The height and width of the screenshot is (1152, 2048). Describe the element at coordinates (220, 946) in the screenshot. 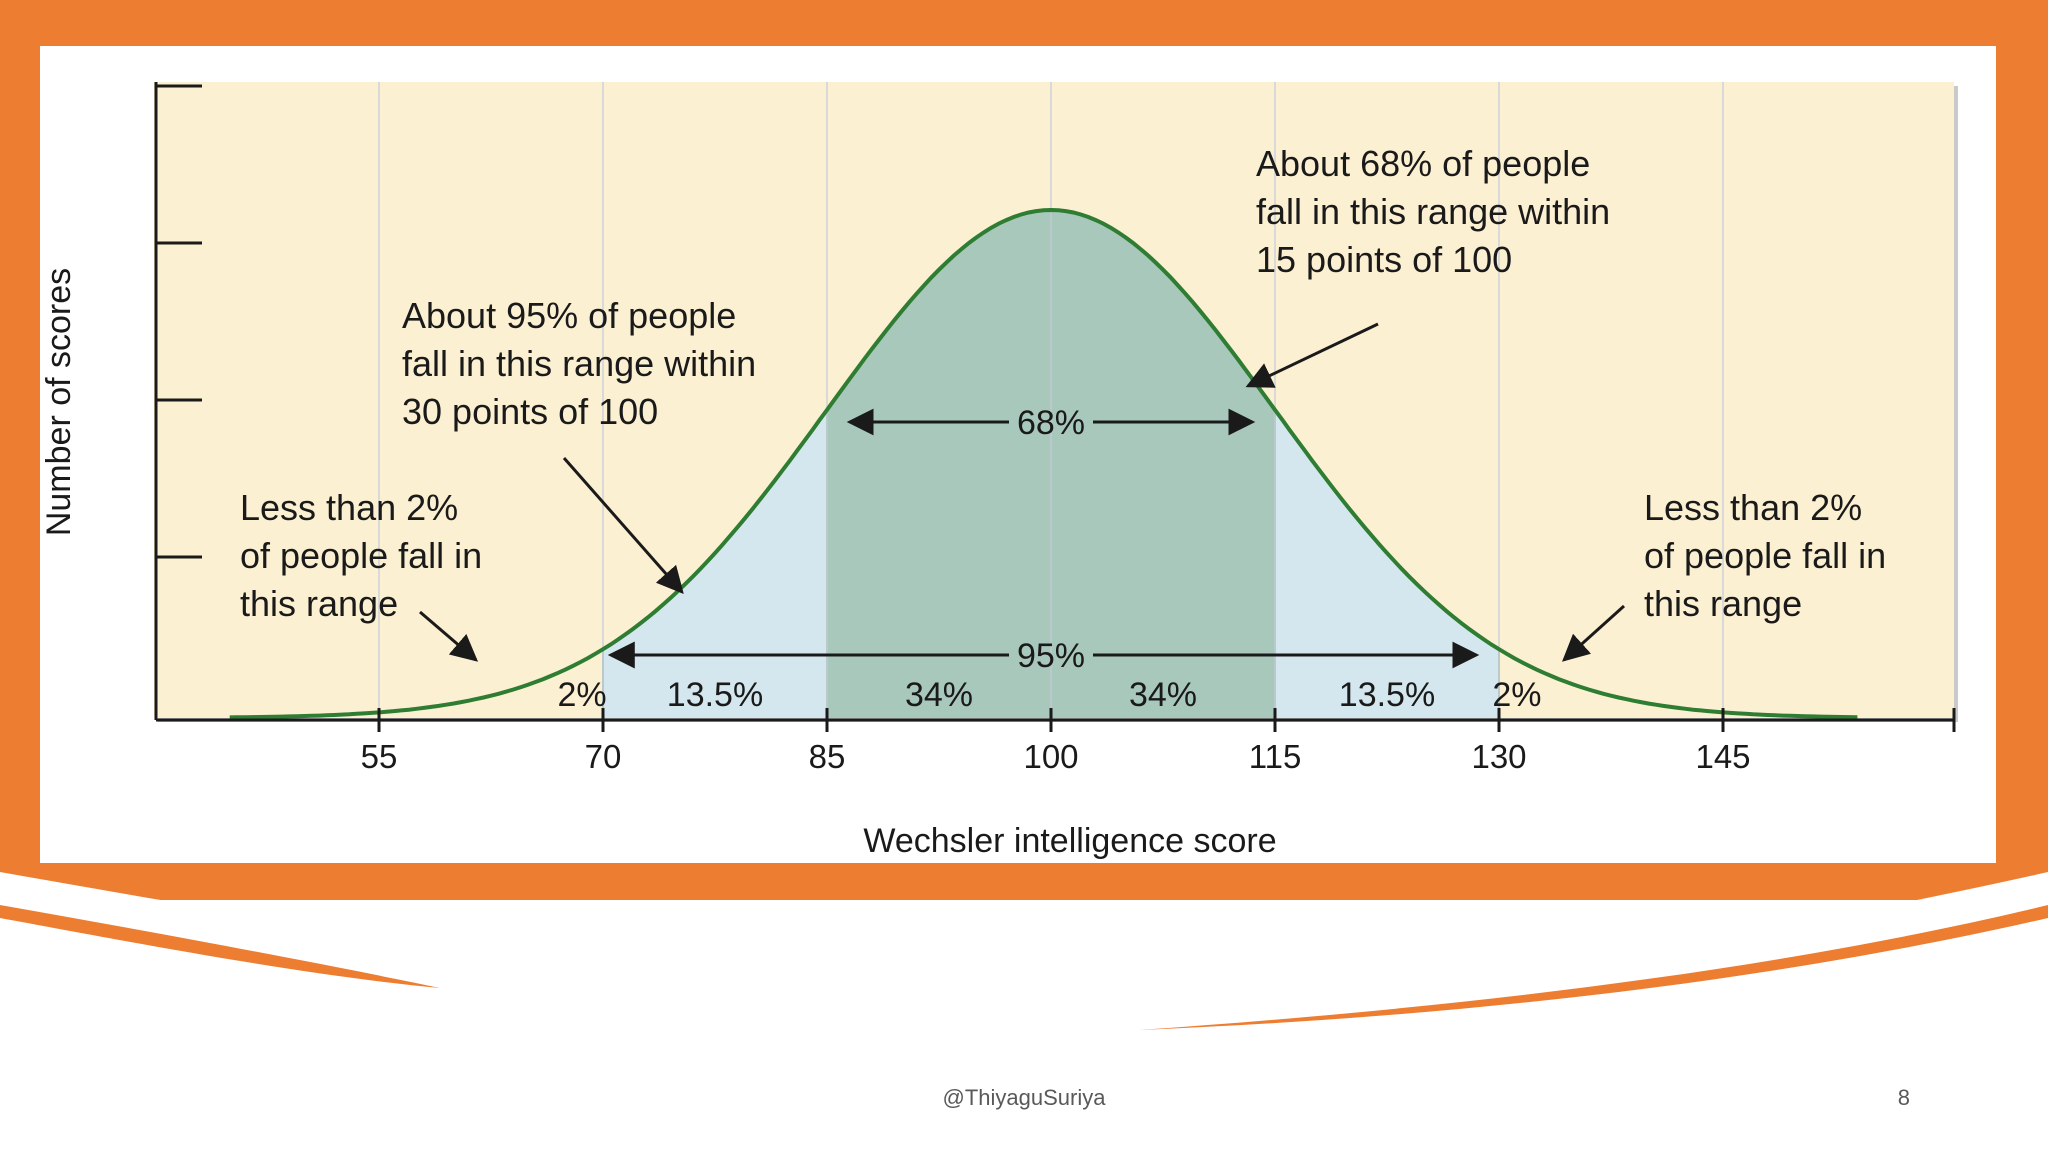

I see `swoosh-stripe-left` at that location.